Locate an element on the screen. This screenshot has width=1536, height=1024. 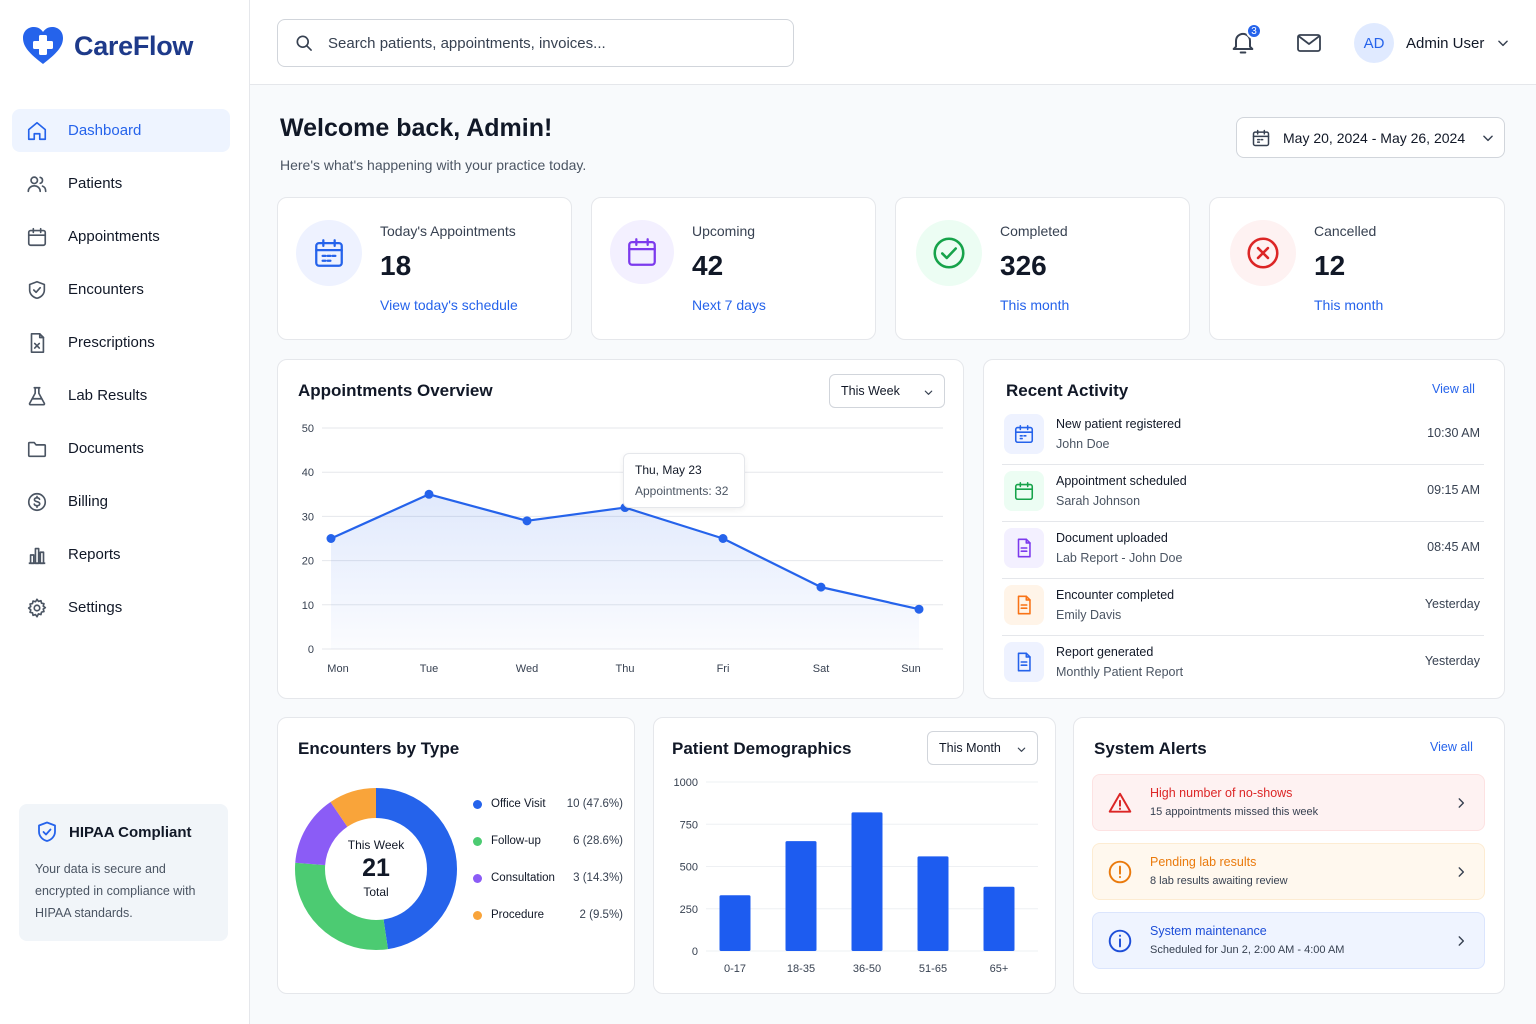
sidebar-item-dashboard: Dashboard is located at coordinates (121, 130).